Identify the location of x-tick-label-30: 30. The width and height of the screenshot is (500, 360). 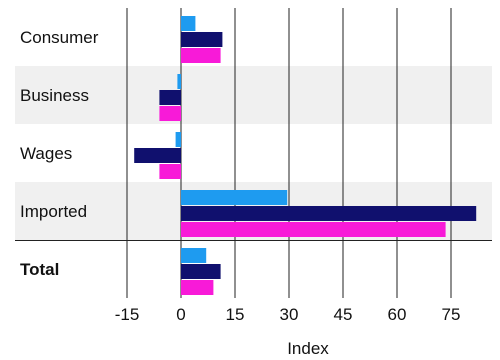
(289, 314).